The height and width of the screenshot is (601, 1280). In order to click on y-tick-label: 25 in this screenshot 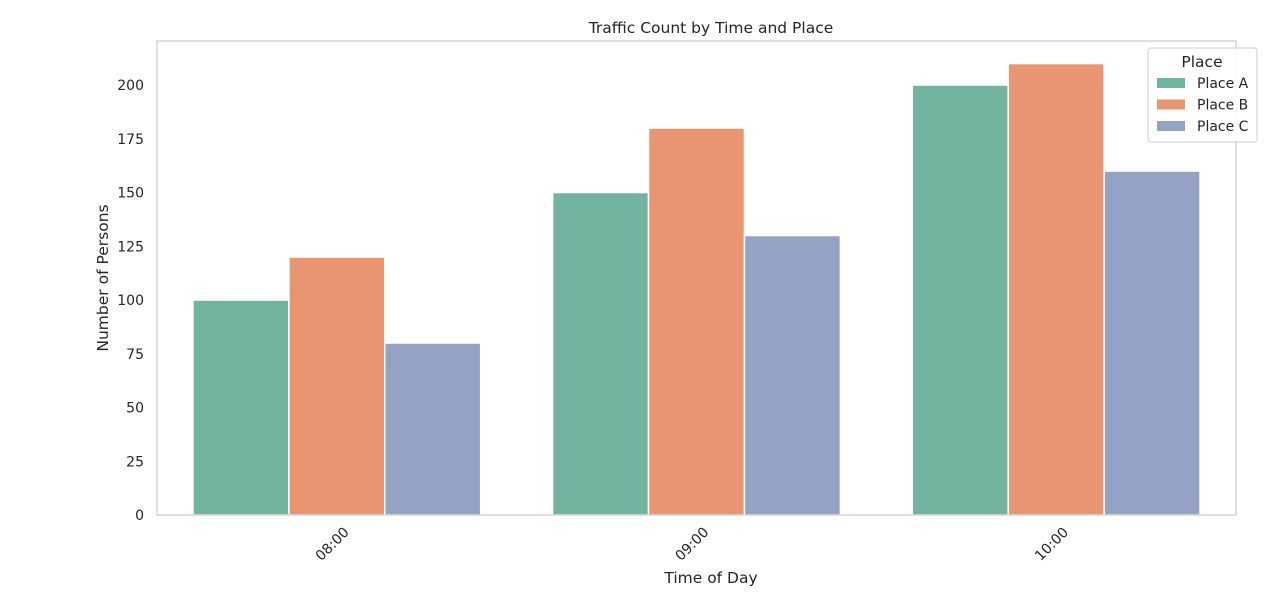, I will do `click(135, 462)`.